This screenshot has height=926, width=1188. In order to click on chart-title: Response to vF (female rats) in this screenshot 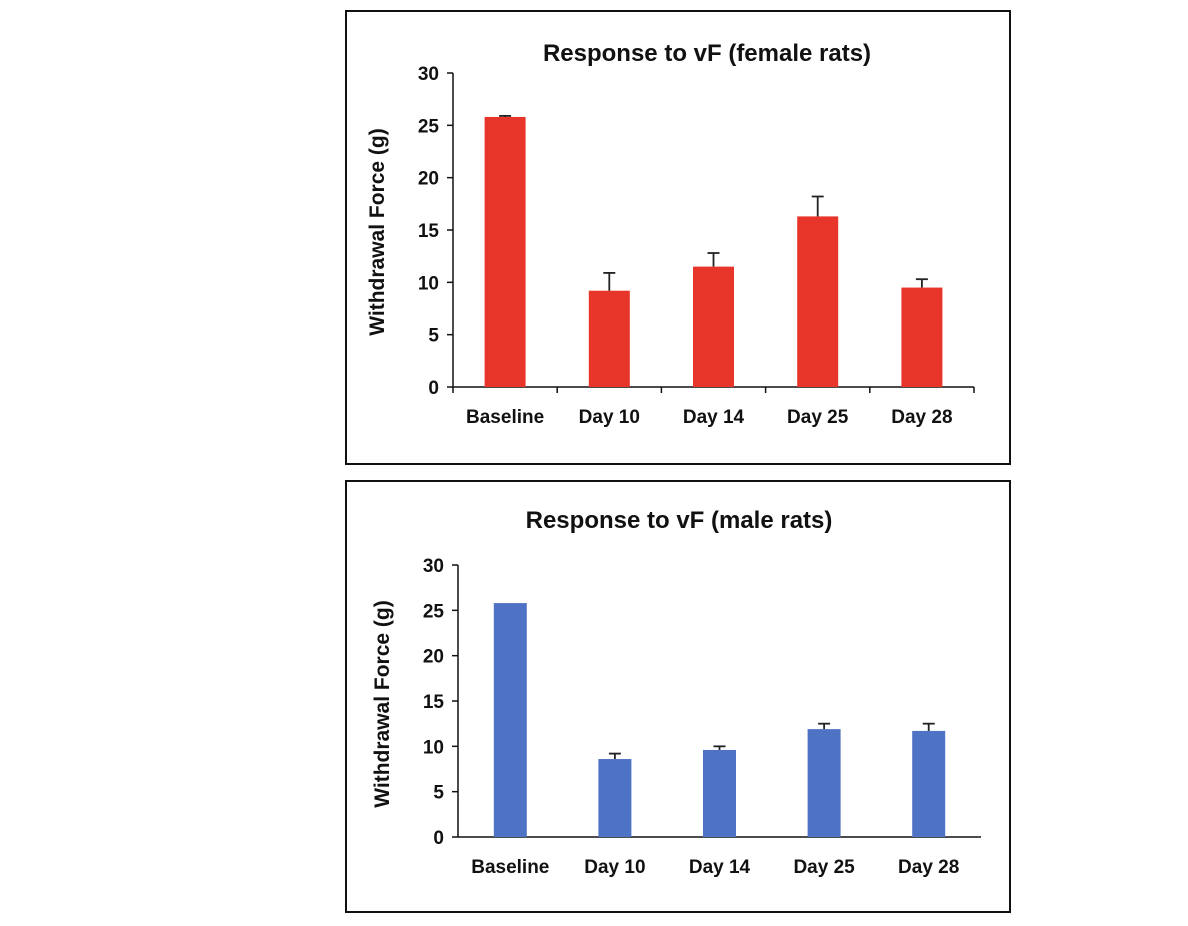, I will do `click(707, 53)`.